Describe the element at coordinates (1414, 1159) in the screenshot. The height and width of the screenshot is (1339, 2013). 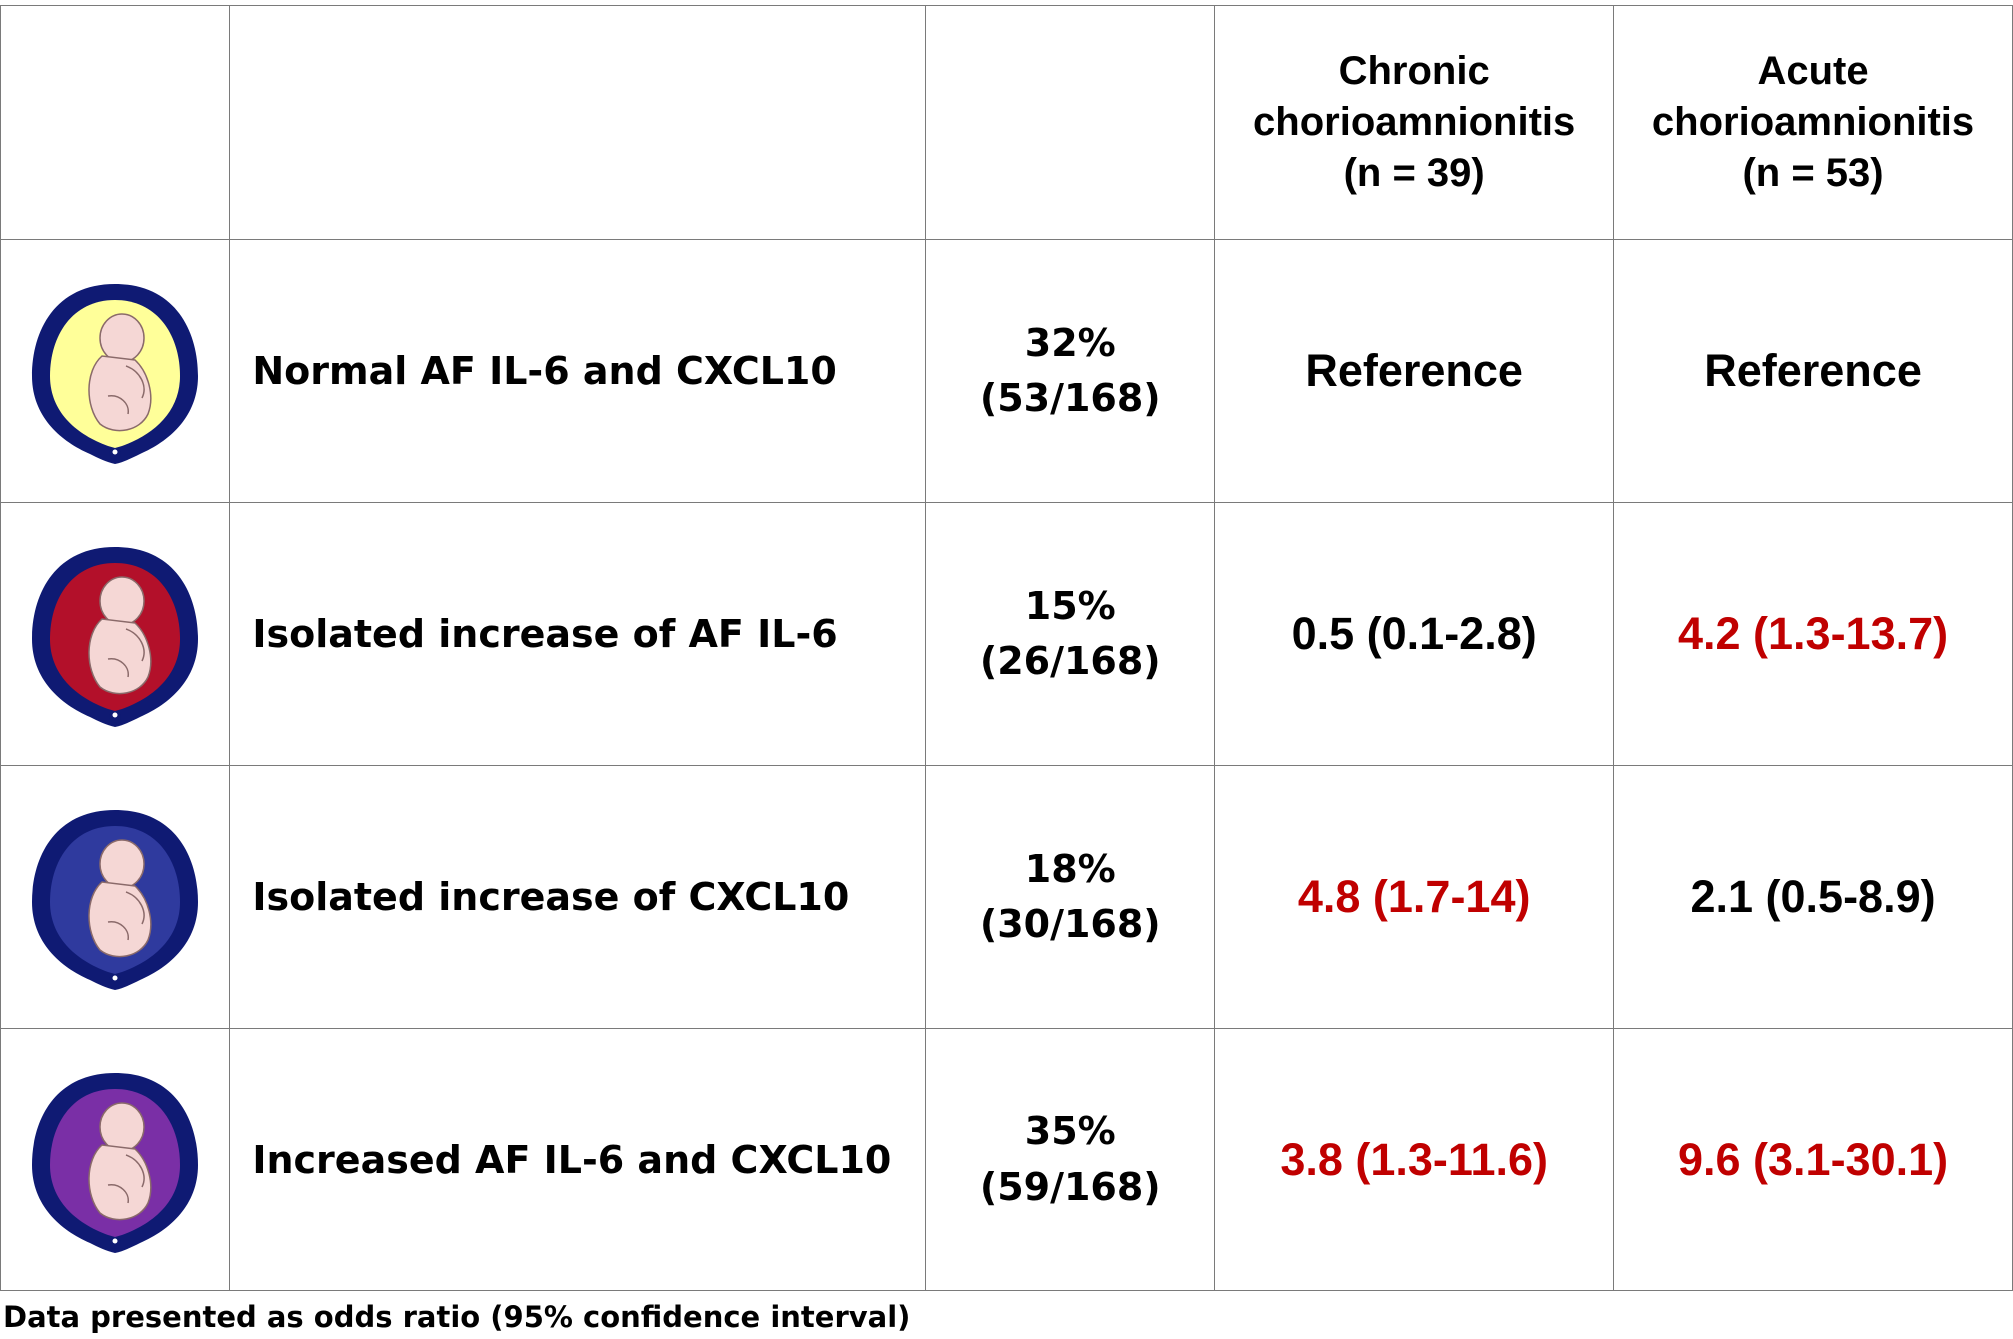
I see `row-chronic-value: 3.8 (1.3-11.6)` at that location.